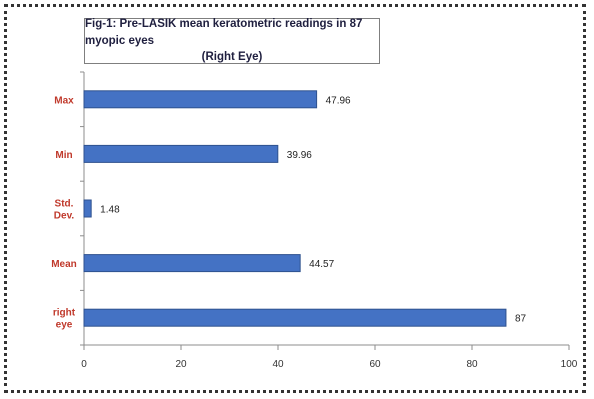 Image resolution: width=594 pixels, height=399 pixels. Describe the element at coordinates (64, 325) in the screenshot. I see `category-label: eye` at that location.